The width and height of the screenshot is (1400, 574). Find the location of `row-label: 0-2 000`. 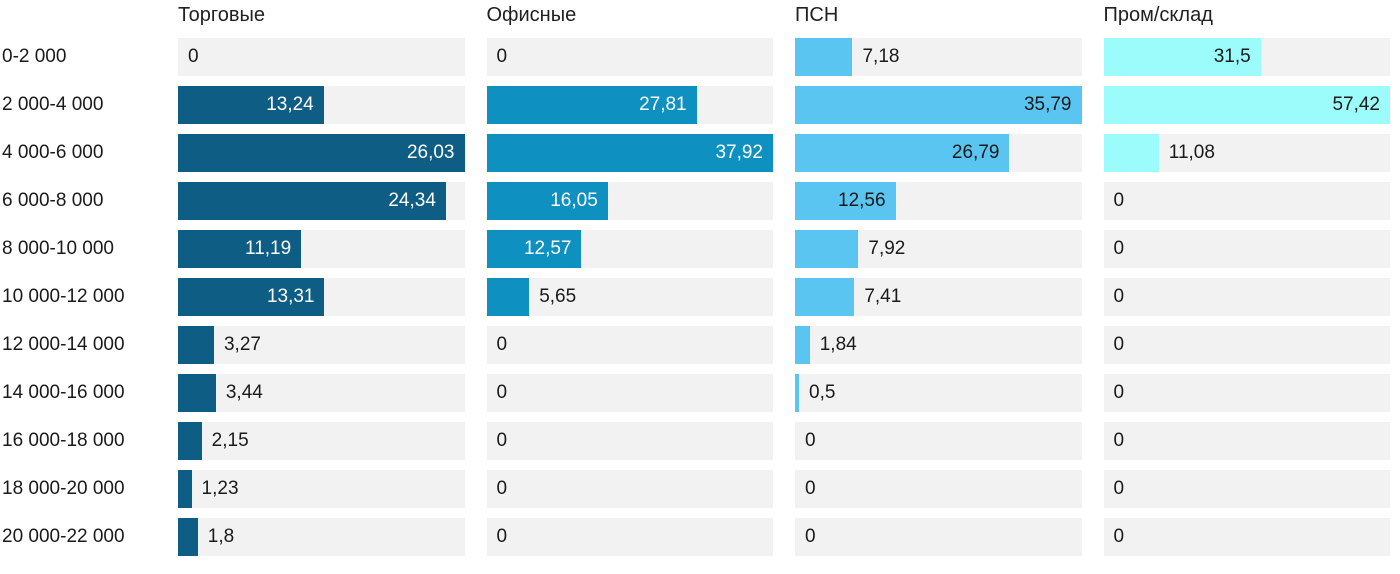

row-label: 0-2 000 is located at coordinates (34, 56).